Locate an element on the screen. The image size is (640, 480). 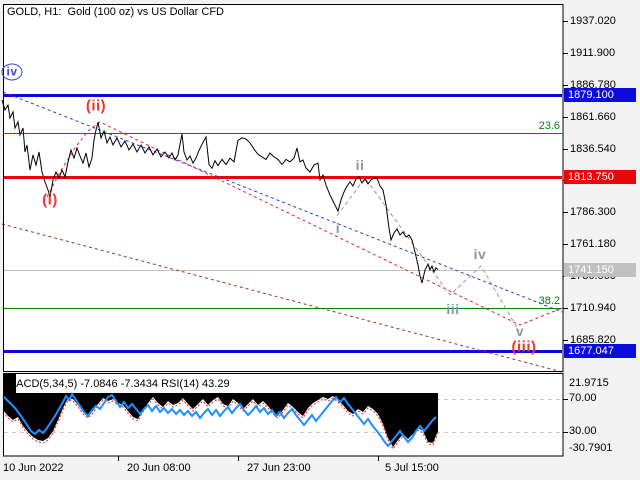
price-axis-label: 1861.660 is located at coordinates (593, 116).